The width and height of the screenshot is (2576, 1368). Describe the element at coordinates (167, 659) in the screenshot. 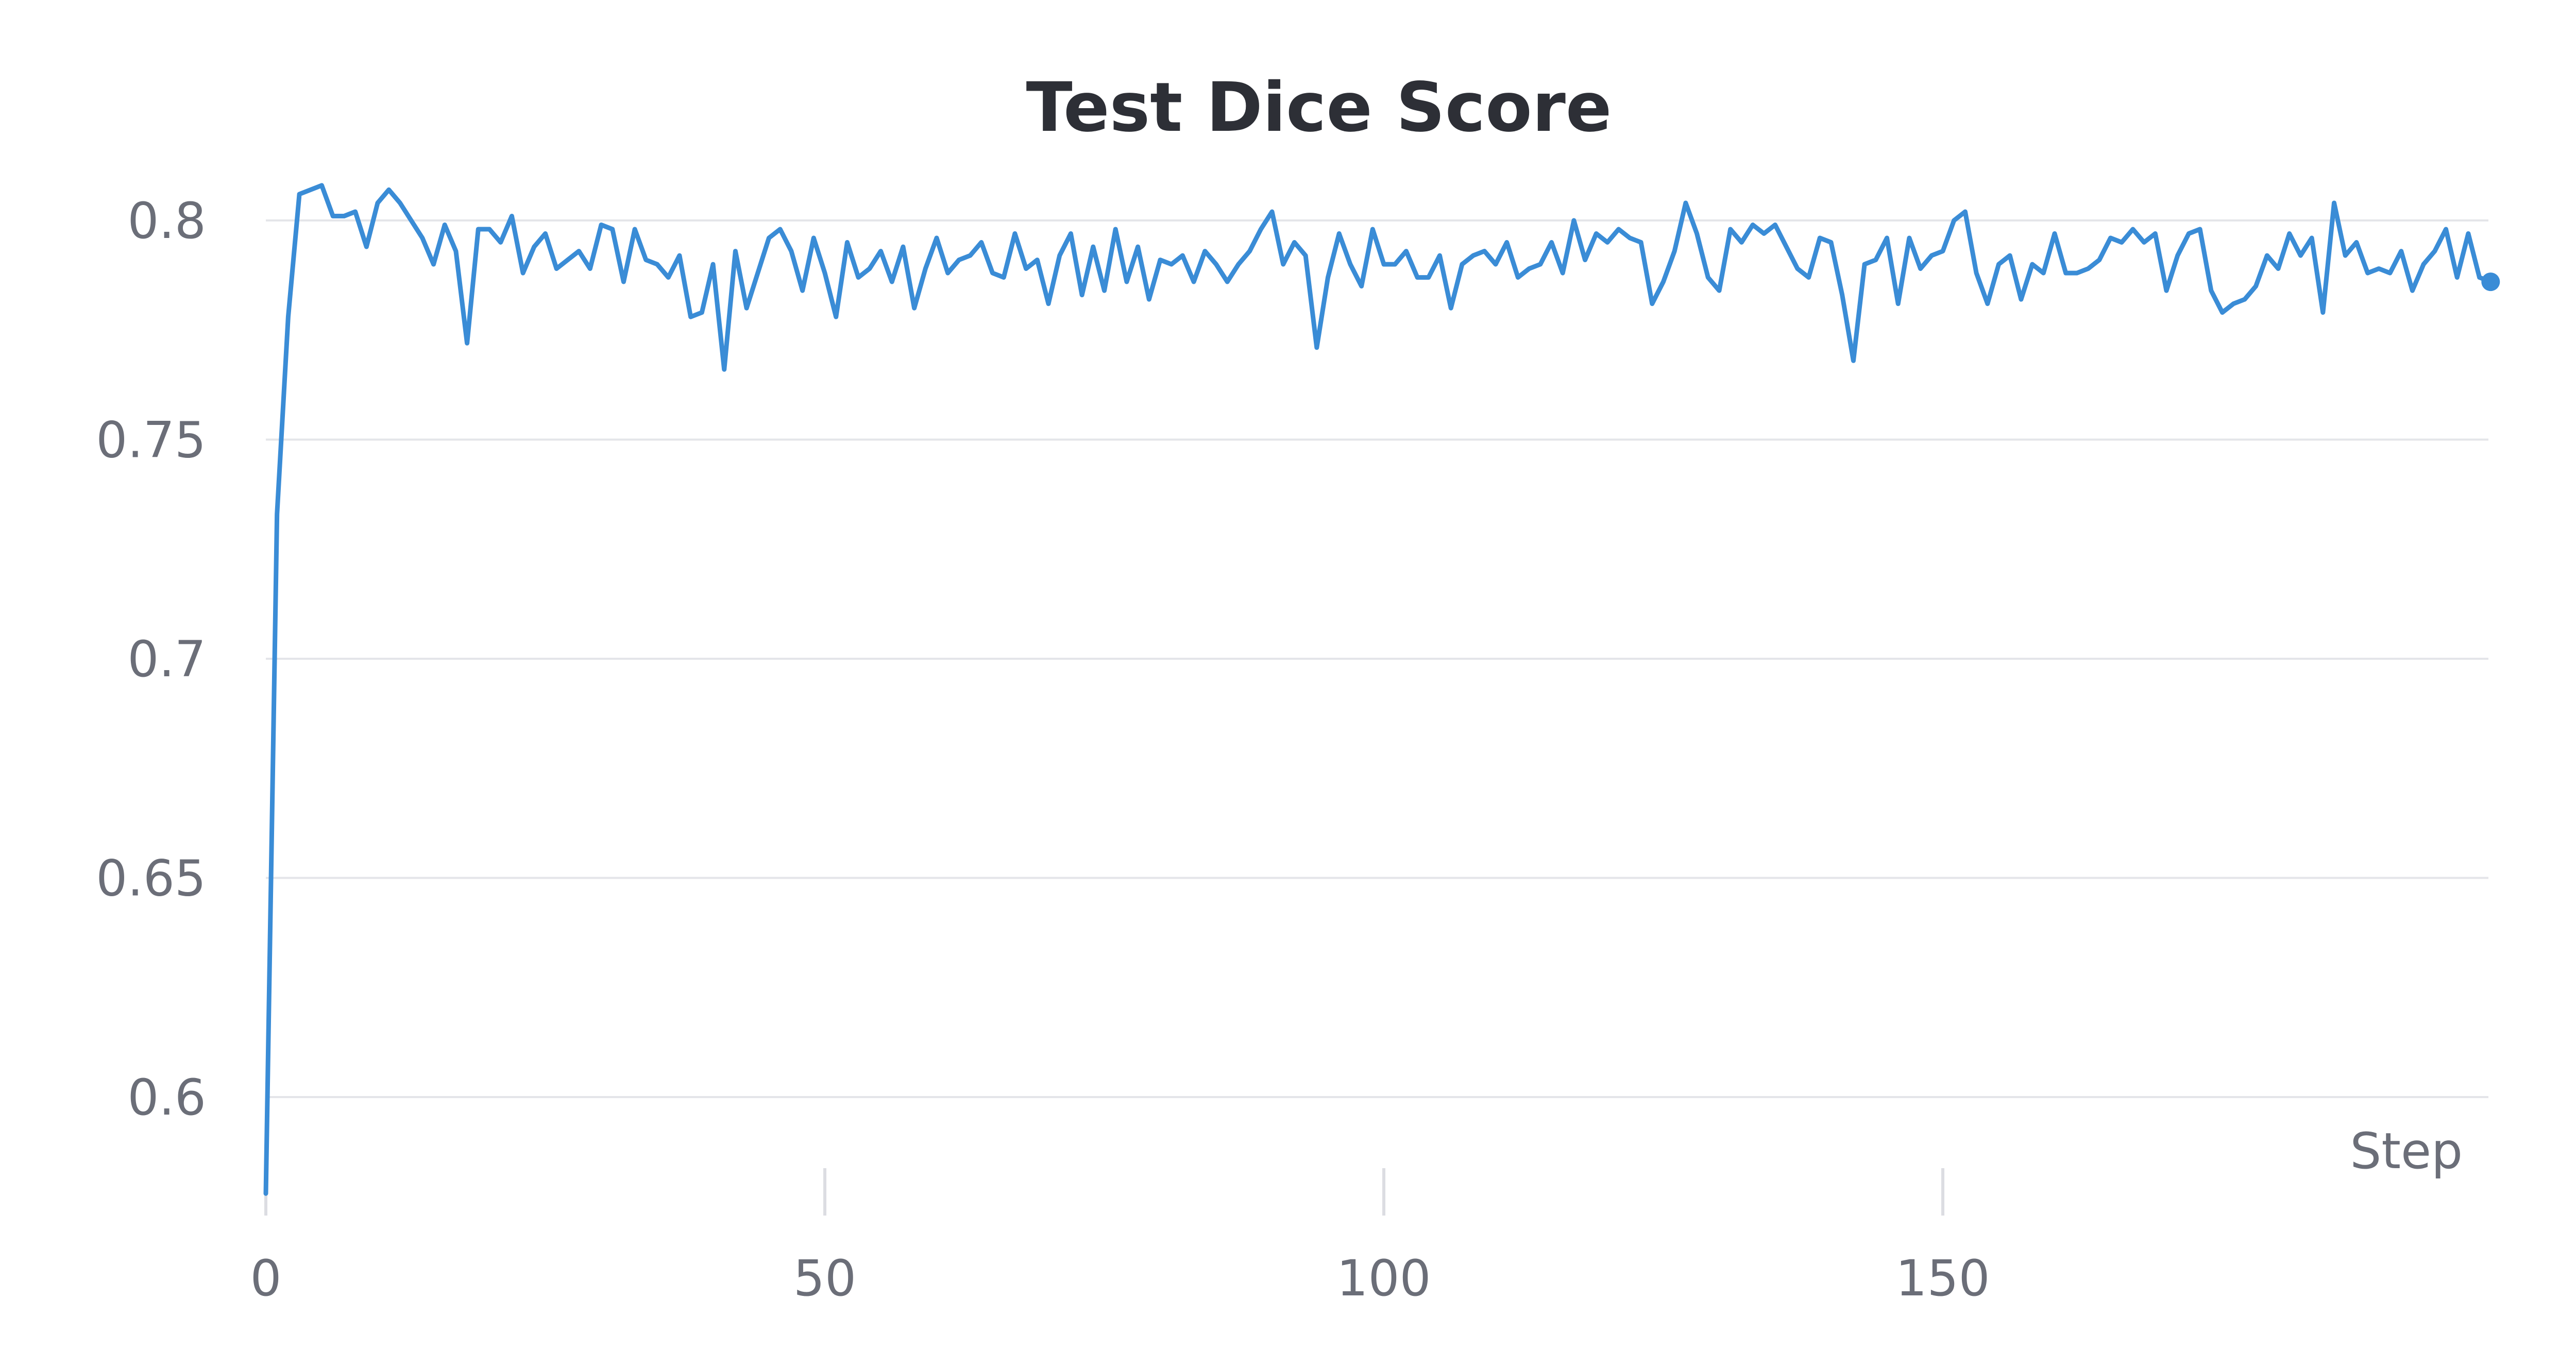

I see `y-tick-label: 0.7` at that location.